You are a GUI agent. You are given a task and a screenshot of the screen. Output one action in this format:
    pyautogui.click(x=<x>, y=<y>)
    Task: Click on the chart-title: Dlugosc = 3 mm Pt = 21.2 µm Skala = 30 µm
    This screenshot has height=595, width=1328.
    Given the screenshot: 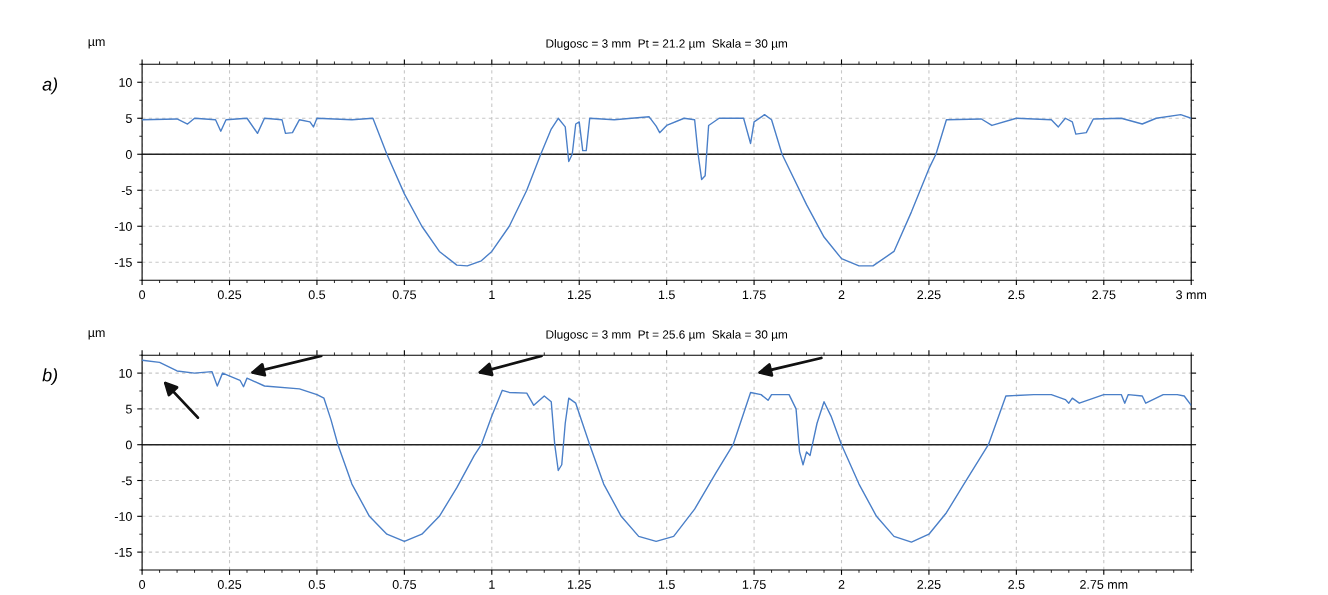 What is the action you would take?
    pyautogui.click(x=667, y=45)
    